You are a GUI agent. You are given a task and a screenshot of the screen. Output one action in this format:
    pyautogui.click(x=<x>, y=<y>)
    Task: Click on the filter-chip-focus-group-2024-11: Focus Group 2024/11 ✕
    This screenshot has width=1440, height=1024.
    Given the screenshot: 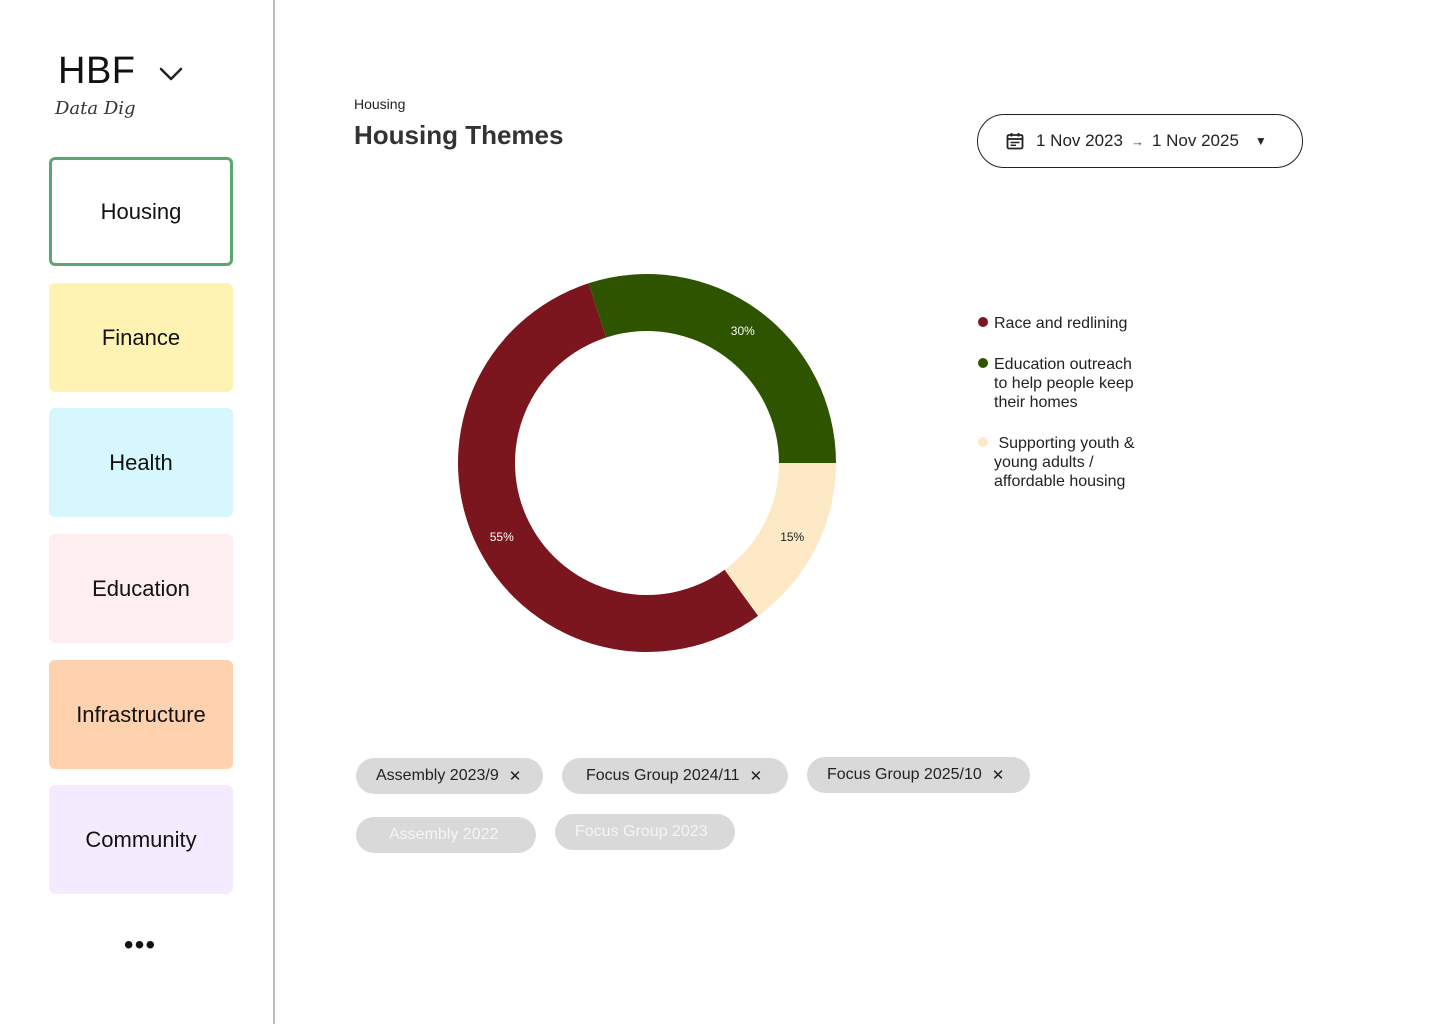 What is the action you would take?
    pyautogui.click(x=675, y=776)
    